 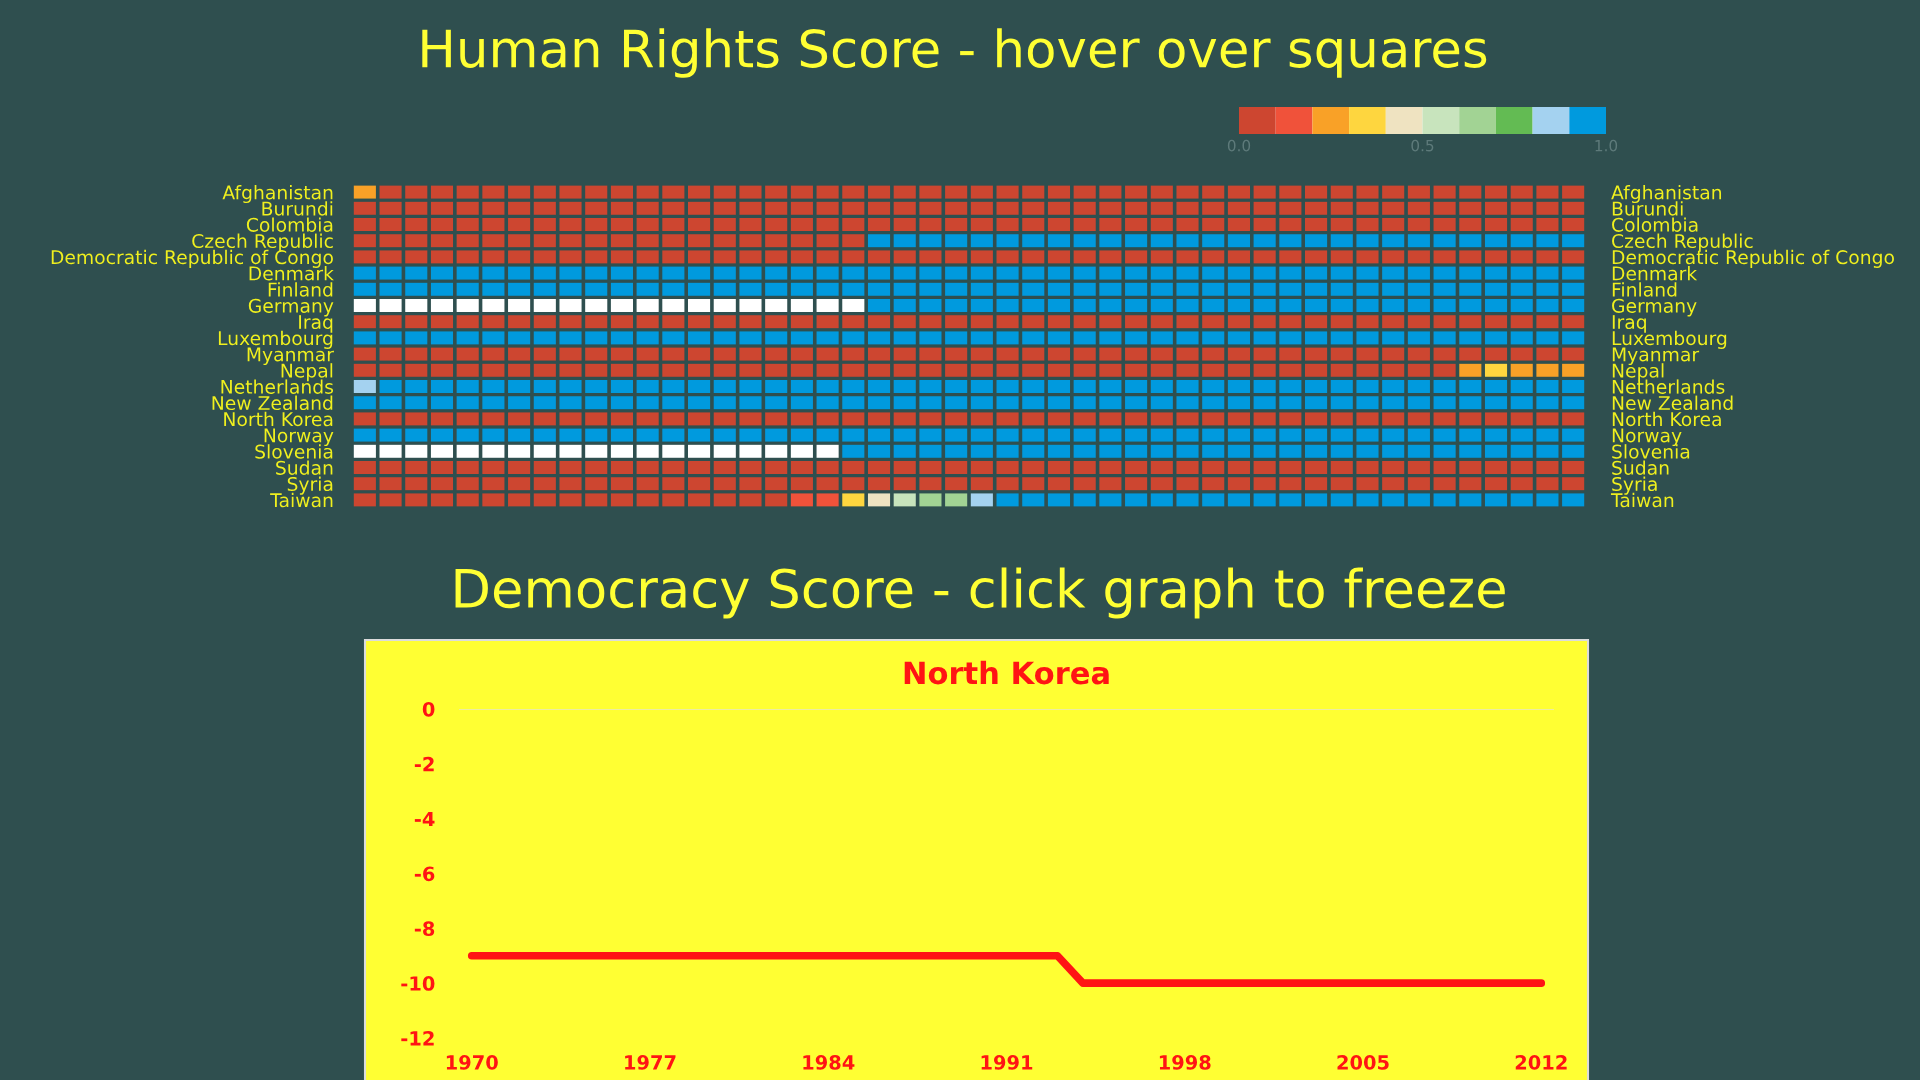 I want to click on y-tick-label: -10, so click(x=418, y=983).